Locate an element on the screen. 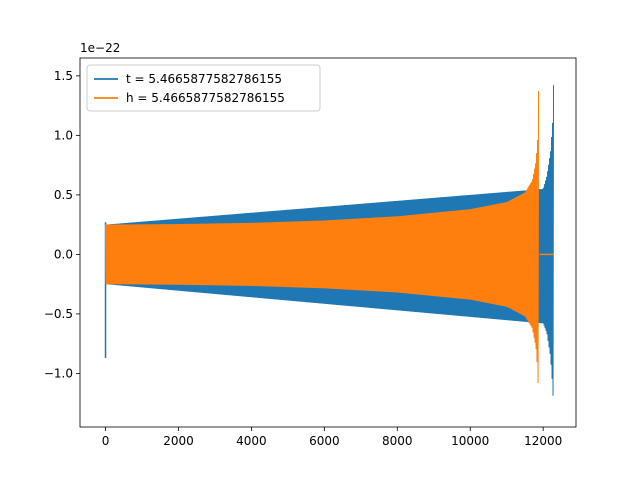  legend-label-0: t = 5.4665877582786155 is located at coordinates (204, 79).